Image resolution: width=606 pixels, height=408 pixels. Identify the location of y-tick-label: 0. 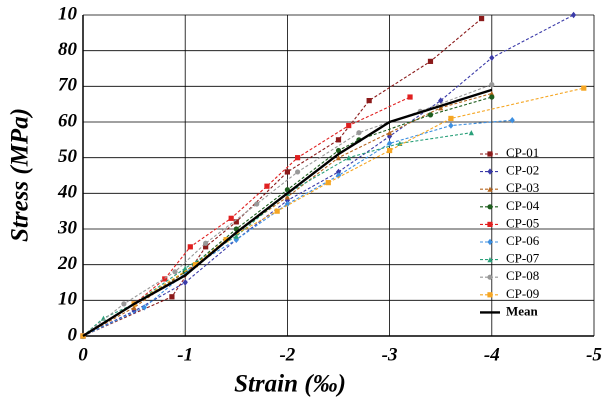
(73, 334).